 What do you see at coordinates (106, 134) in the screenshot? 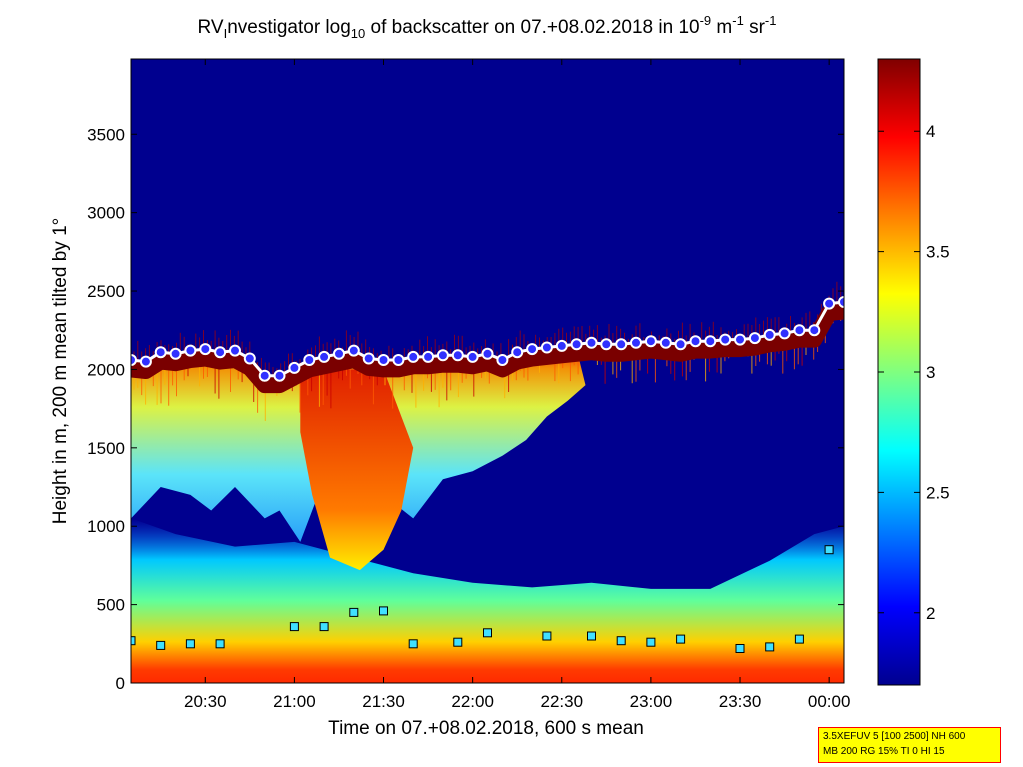
I see `y-tick-label: 3500` at bounding box center [106, 134].